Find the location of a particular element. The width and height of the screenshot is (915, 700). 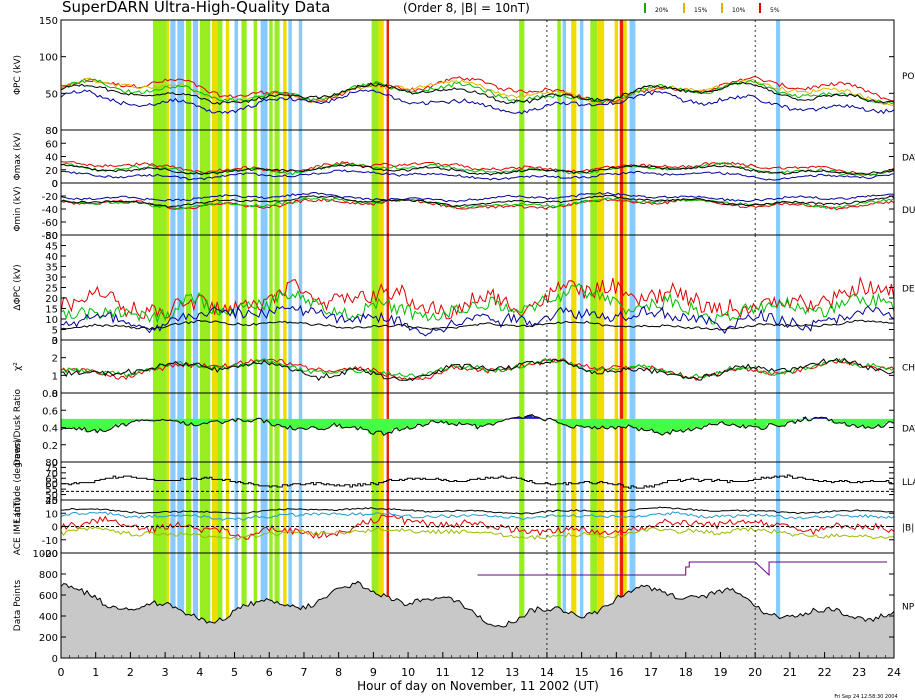

x-tick-label: 16 is located at coordinates (616, 672).